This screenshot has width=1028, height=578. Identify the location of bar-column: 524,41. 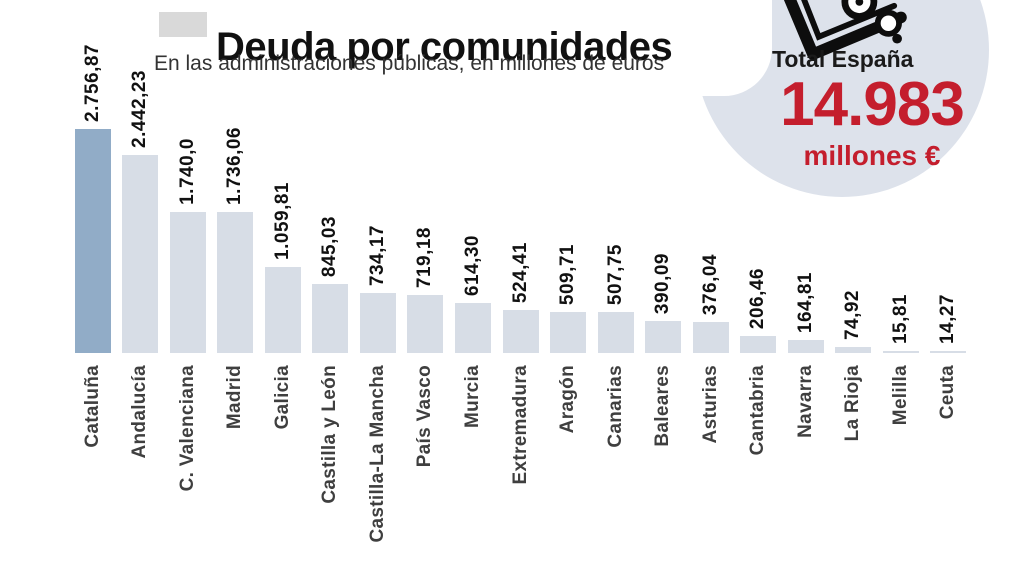
(521, 241).